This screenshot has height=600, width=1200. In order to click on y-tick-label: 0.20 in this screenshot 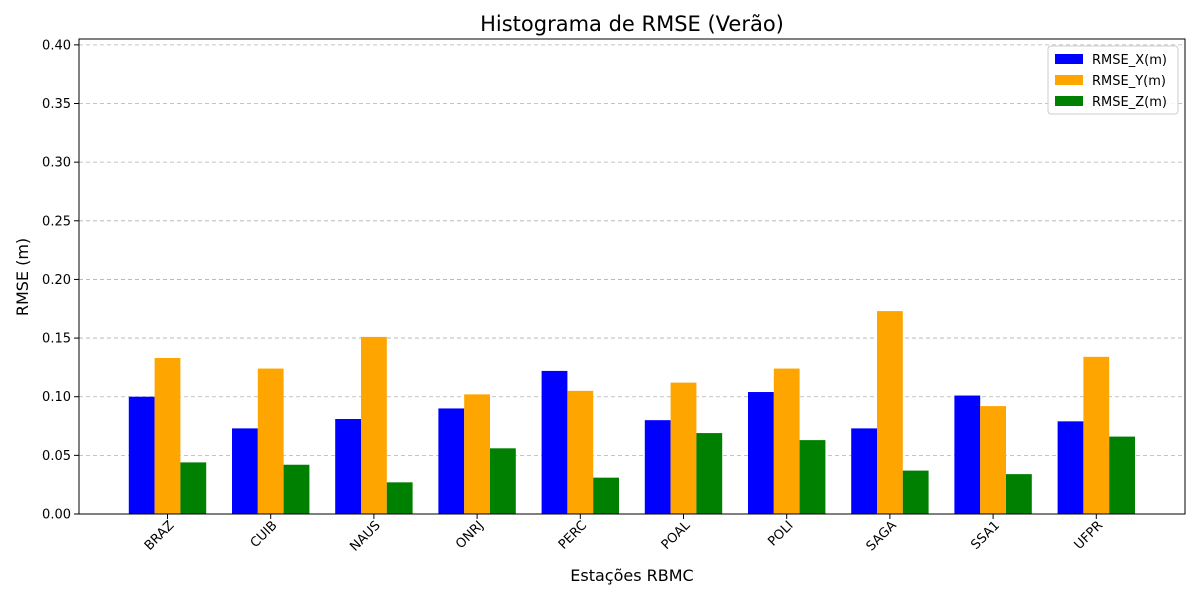, I will do `click(56, 280)`.